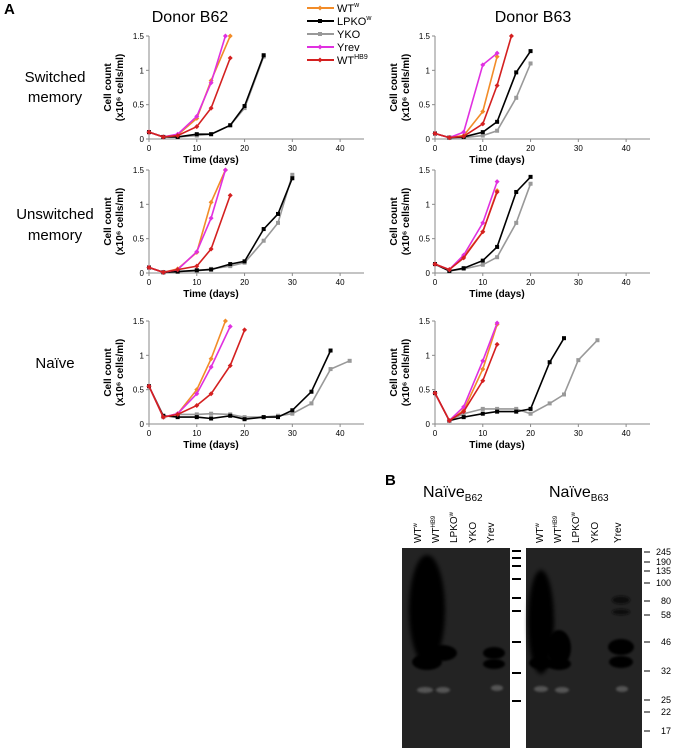  What do you see at coordinates (666, 615) in the screenshot?
I see `mw-label: 58` at bounding box center [666, 615].